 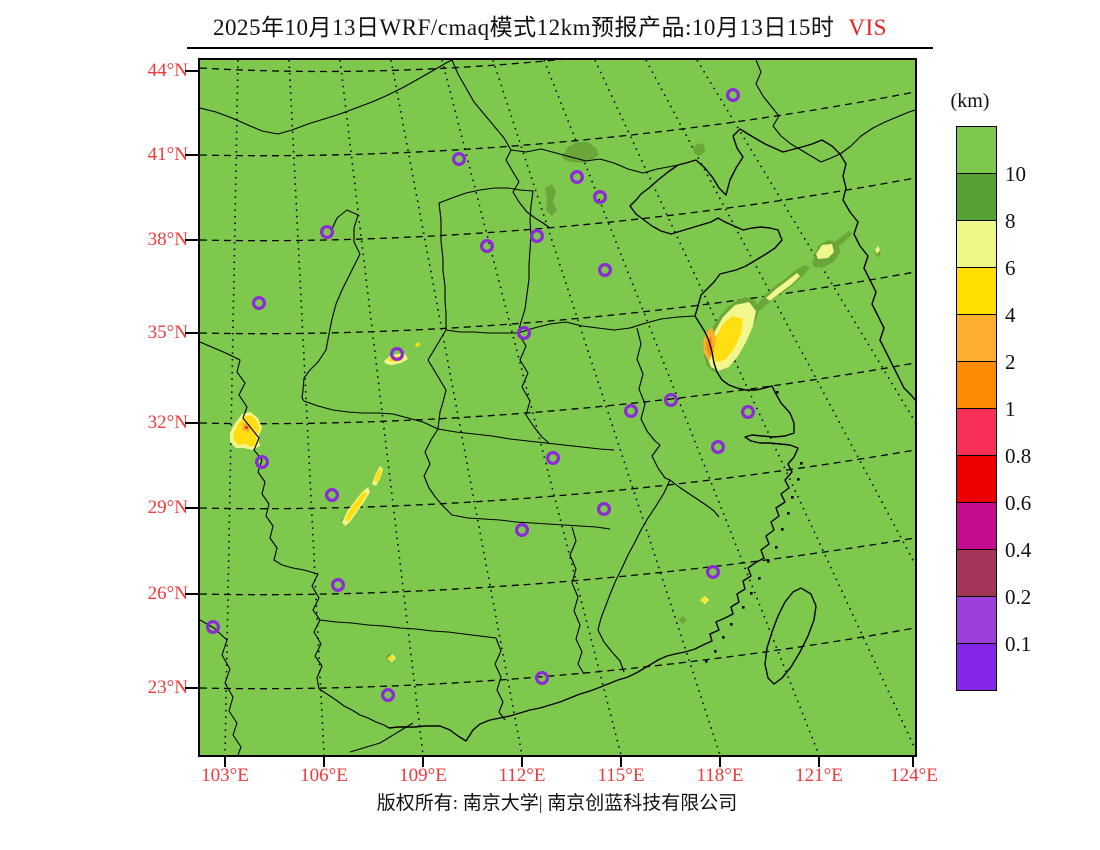 I want to click on colorbar-value: 0.8, so click(x=1018, y=456).